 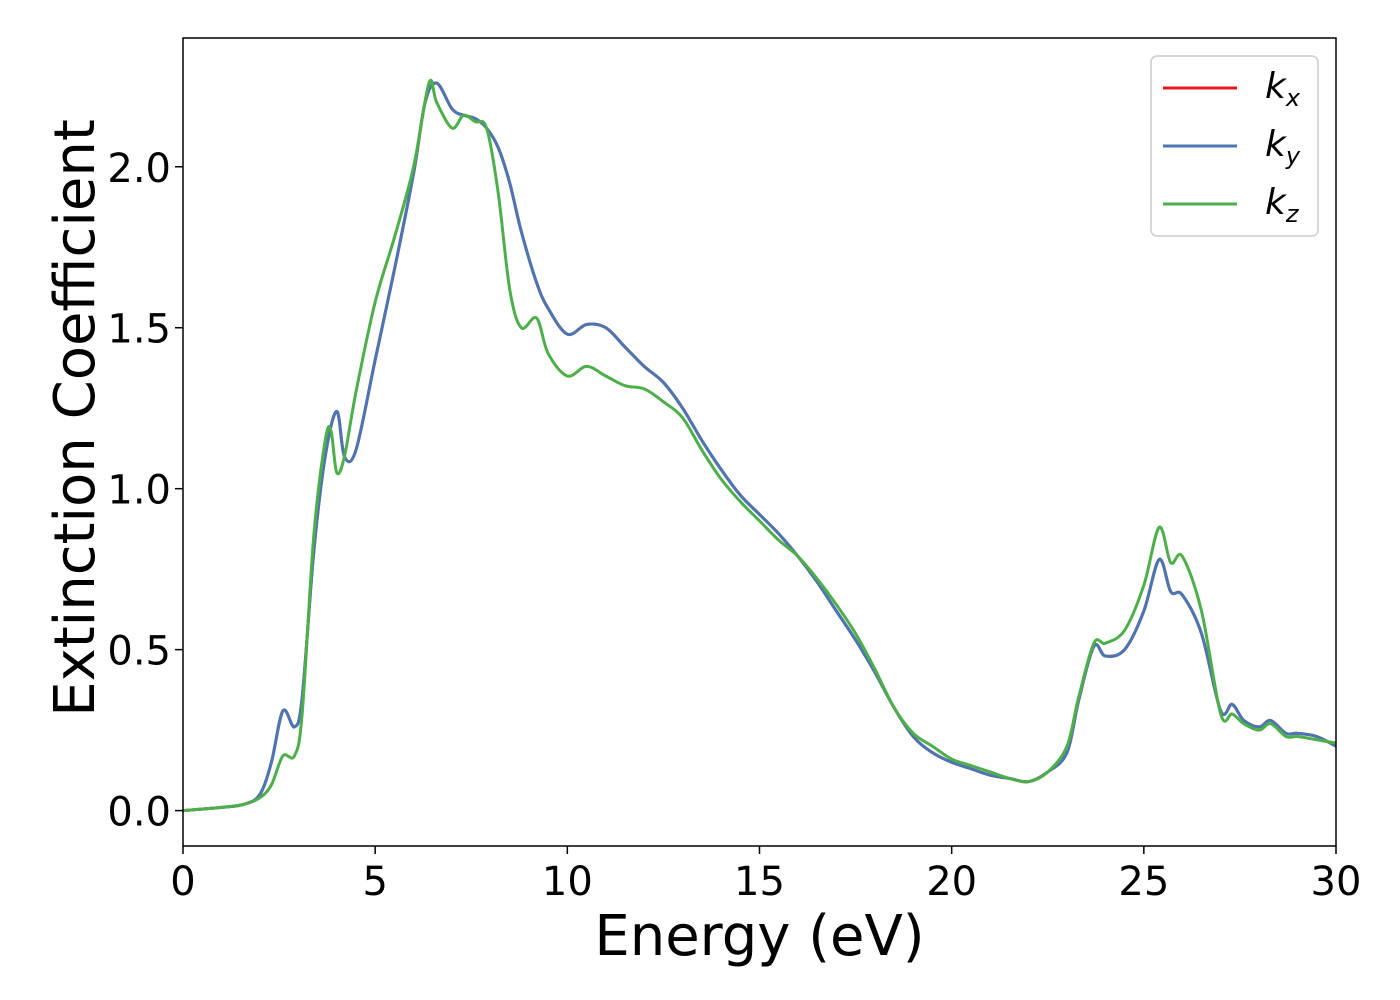 I want to click on y-tick-label: 1.0, so click(x=139, y=491).